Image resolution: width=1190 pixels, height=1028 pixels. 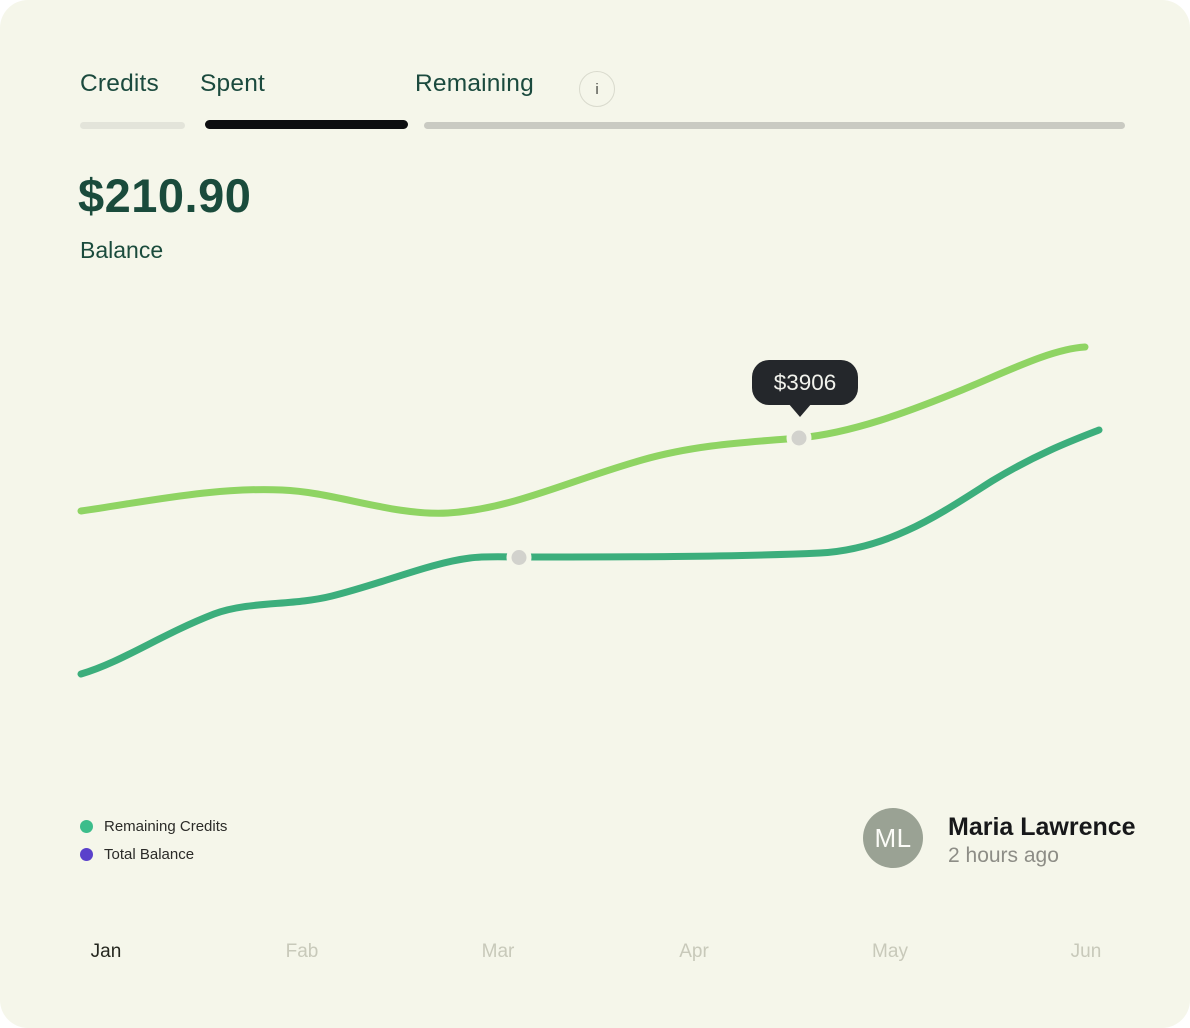 What do you see at coordinates (166, 826) in the screenshot?
I see `legend-label: Remaining Credits` at bounding box center [166, 826].